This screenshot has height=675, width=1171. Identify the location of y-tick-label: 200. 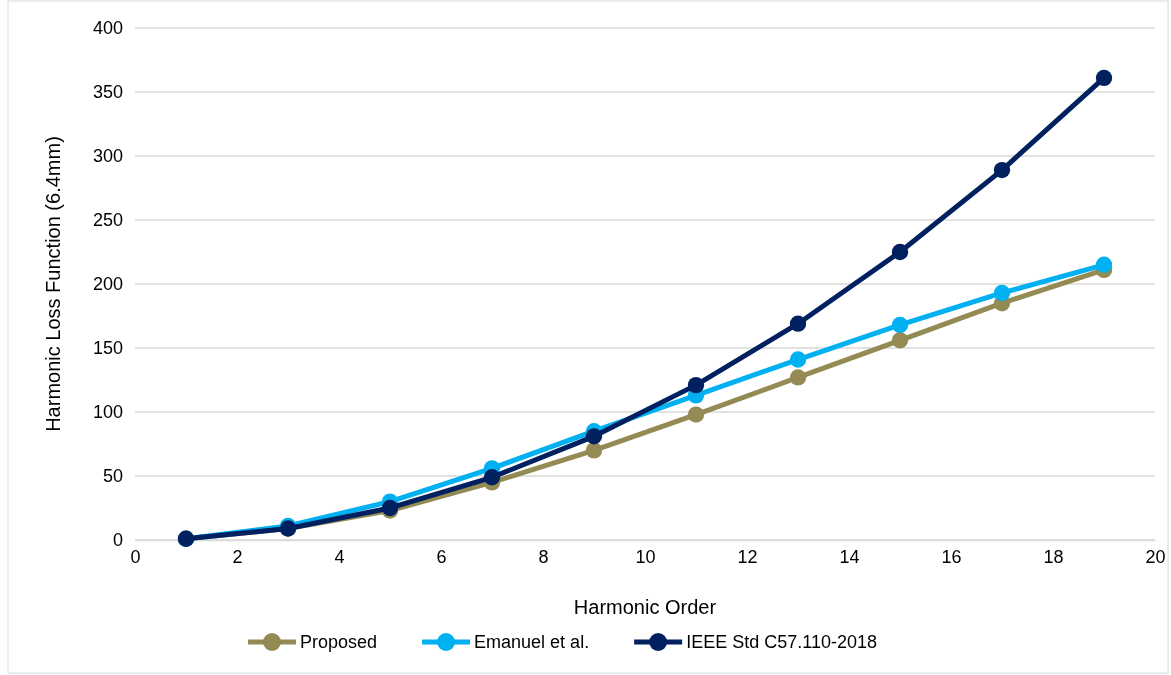
(107, 284).